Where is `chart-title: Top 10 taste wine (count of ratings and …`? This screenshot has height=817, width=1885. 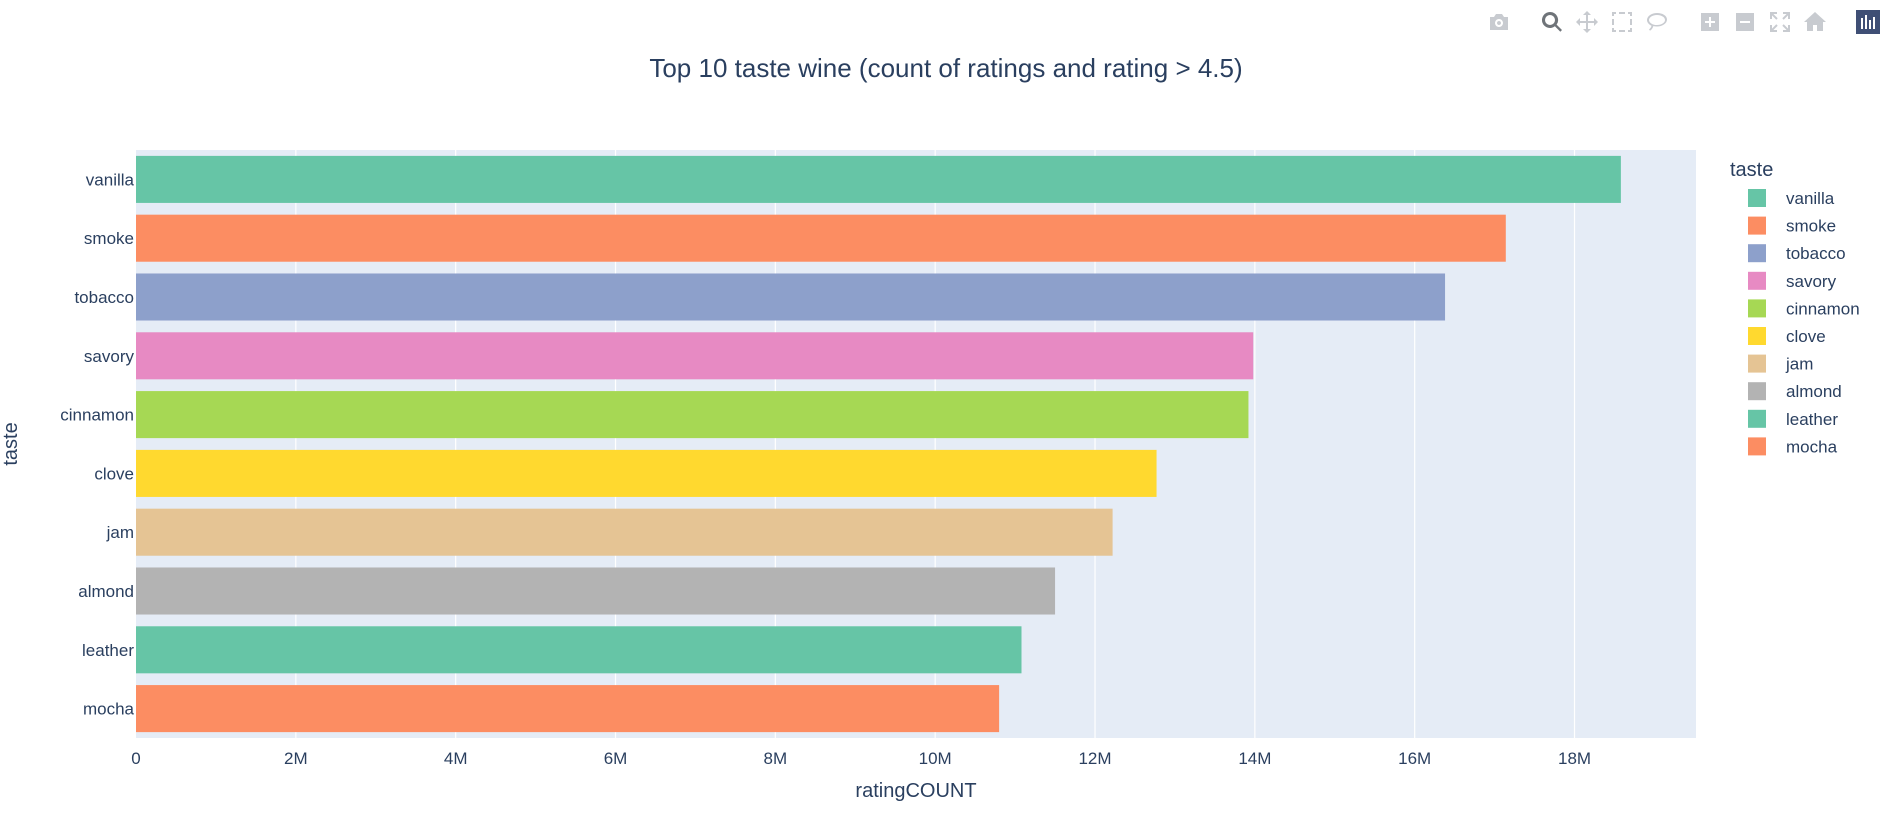
chart-title: Top 10 taste wine (count of ratings and … is located at coordinates (945, 68).